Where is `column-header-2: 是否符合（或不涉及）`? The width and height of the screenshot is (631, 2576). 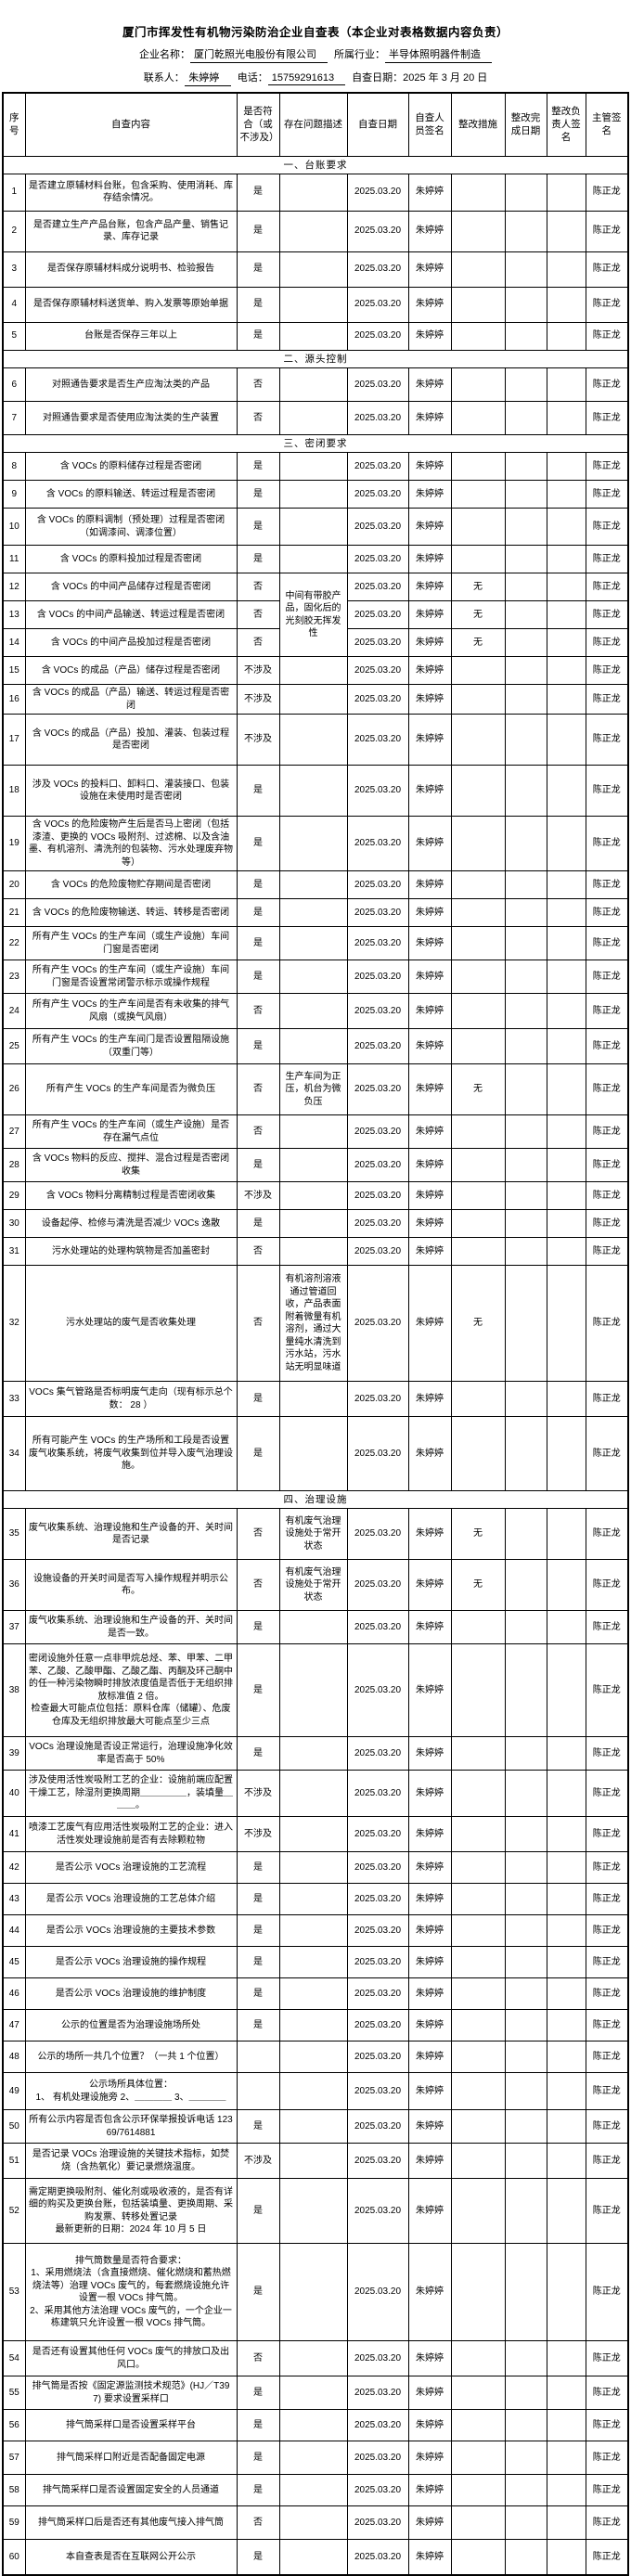
column-header-2: 是否符合（或不涉及） is located at coordinates (258, 124).